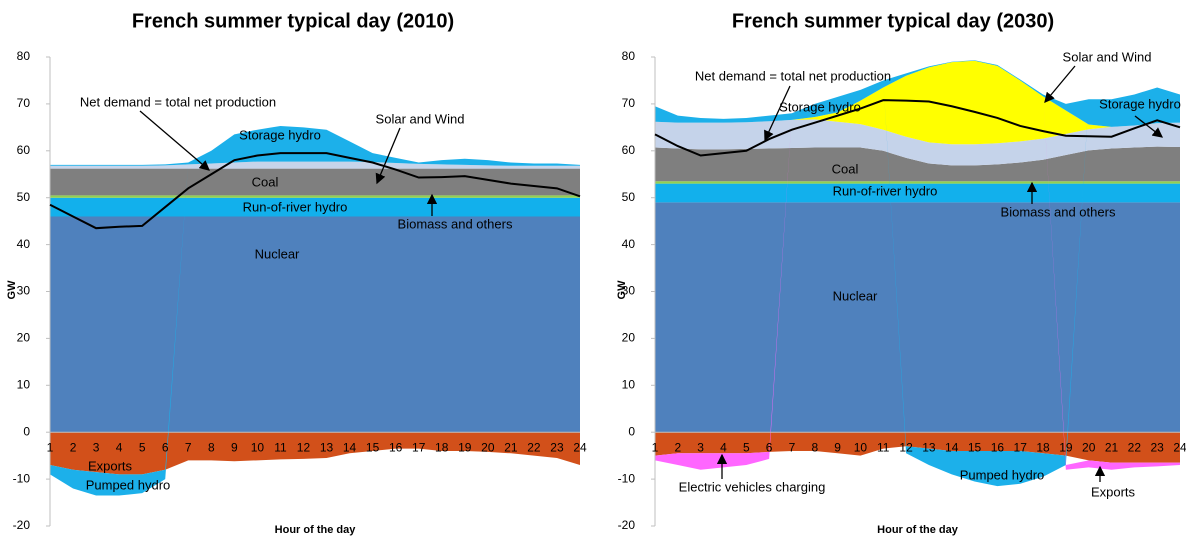  Describe the element at coordinates (316, 530) in the screenshot. I see `x-axis-label: Hour of the day` at that location.